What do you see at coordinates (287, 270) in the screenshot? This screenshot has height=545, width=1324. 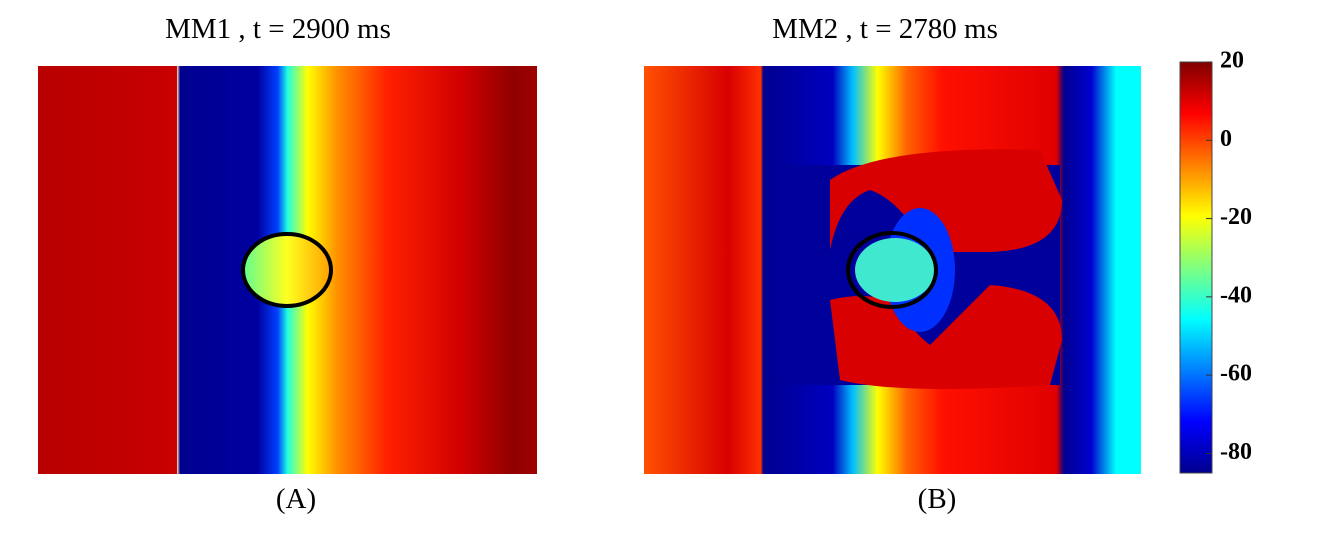 I see `circle-marker` at bounding box center [287, 270].